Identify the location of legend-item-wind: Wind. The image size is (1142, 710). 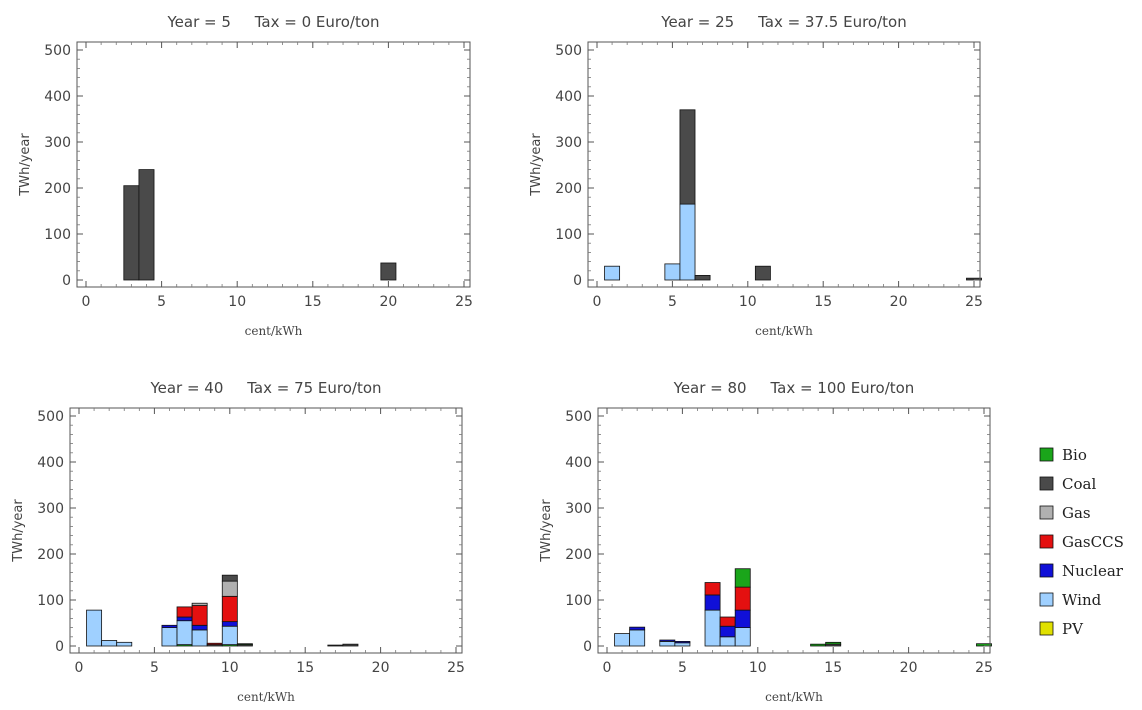
(1070, 600).